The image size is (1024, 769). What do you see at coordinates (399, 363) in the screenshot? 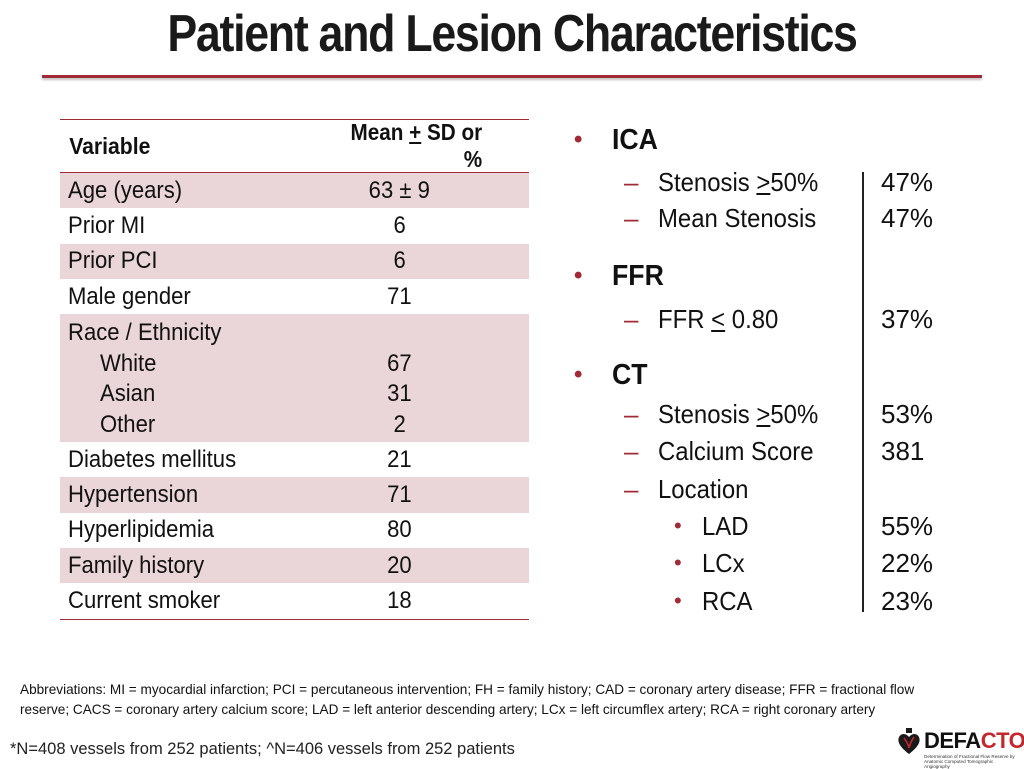
I see `race-item-value: 67` at bounding box center [399, 363].